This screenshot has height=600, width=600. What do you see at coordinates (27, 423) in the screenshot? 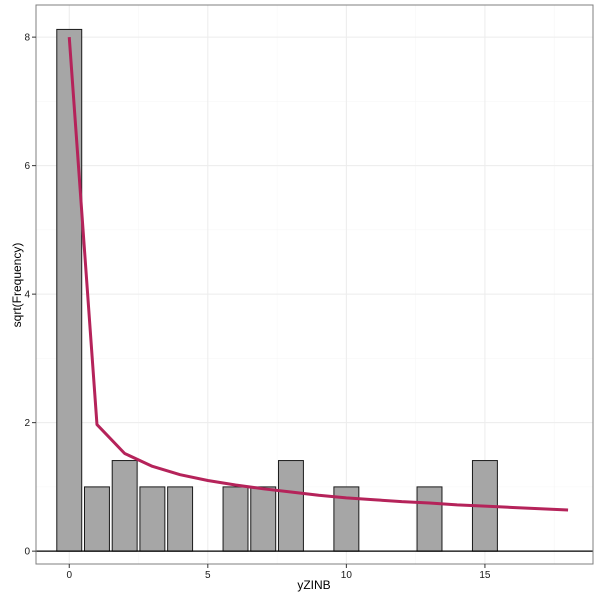
I see `y-tick-label: 2` at bounding box center [27, 423].